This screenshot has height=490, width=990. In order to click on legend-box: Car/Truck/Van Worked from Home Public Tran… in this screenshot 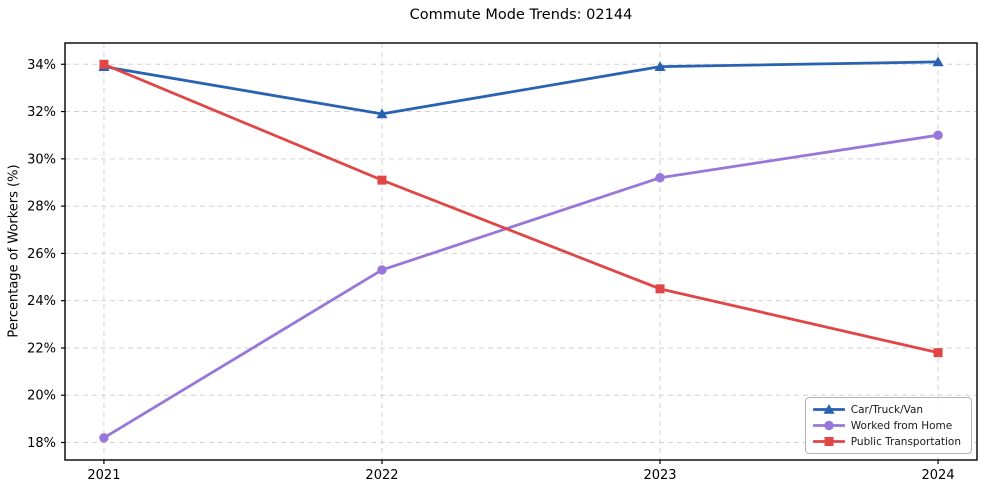, I will do `click(888, 425)`.